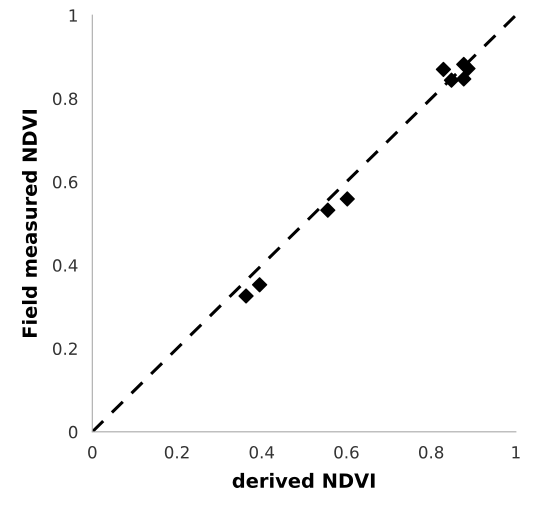  What do you see at coordinates (262, 452) in the screenshot?
I see `x-tick-label: 0.4` at bounding box center [262, 452].